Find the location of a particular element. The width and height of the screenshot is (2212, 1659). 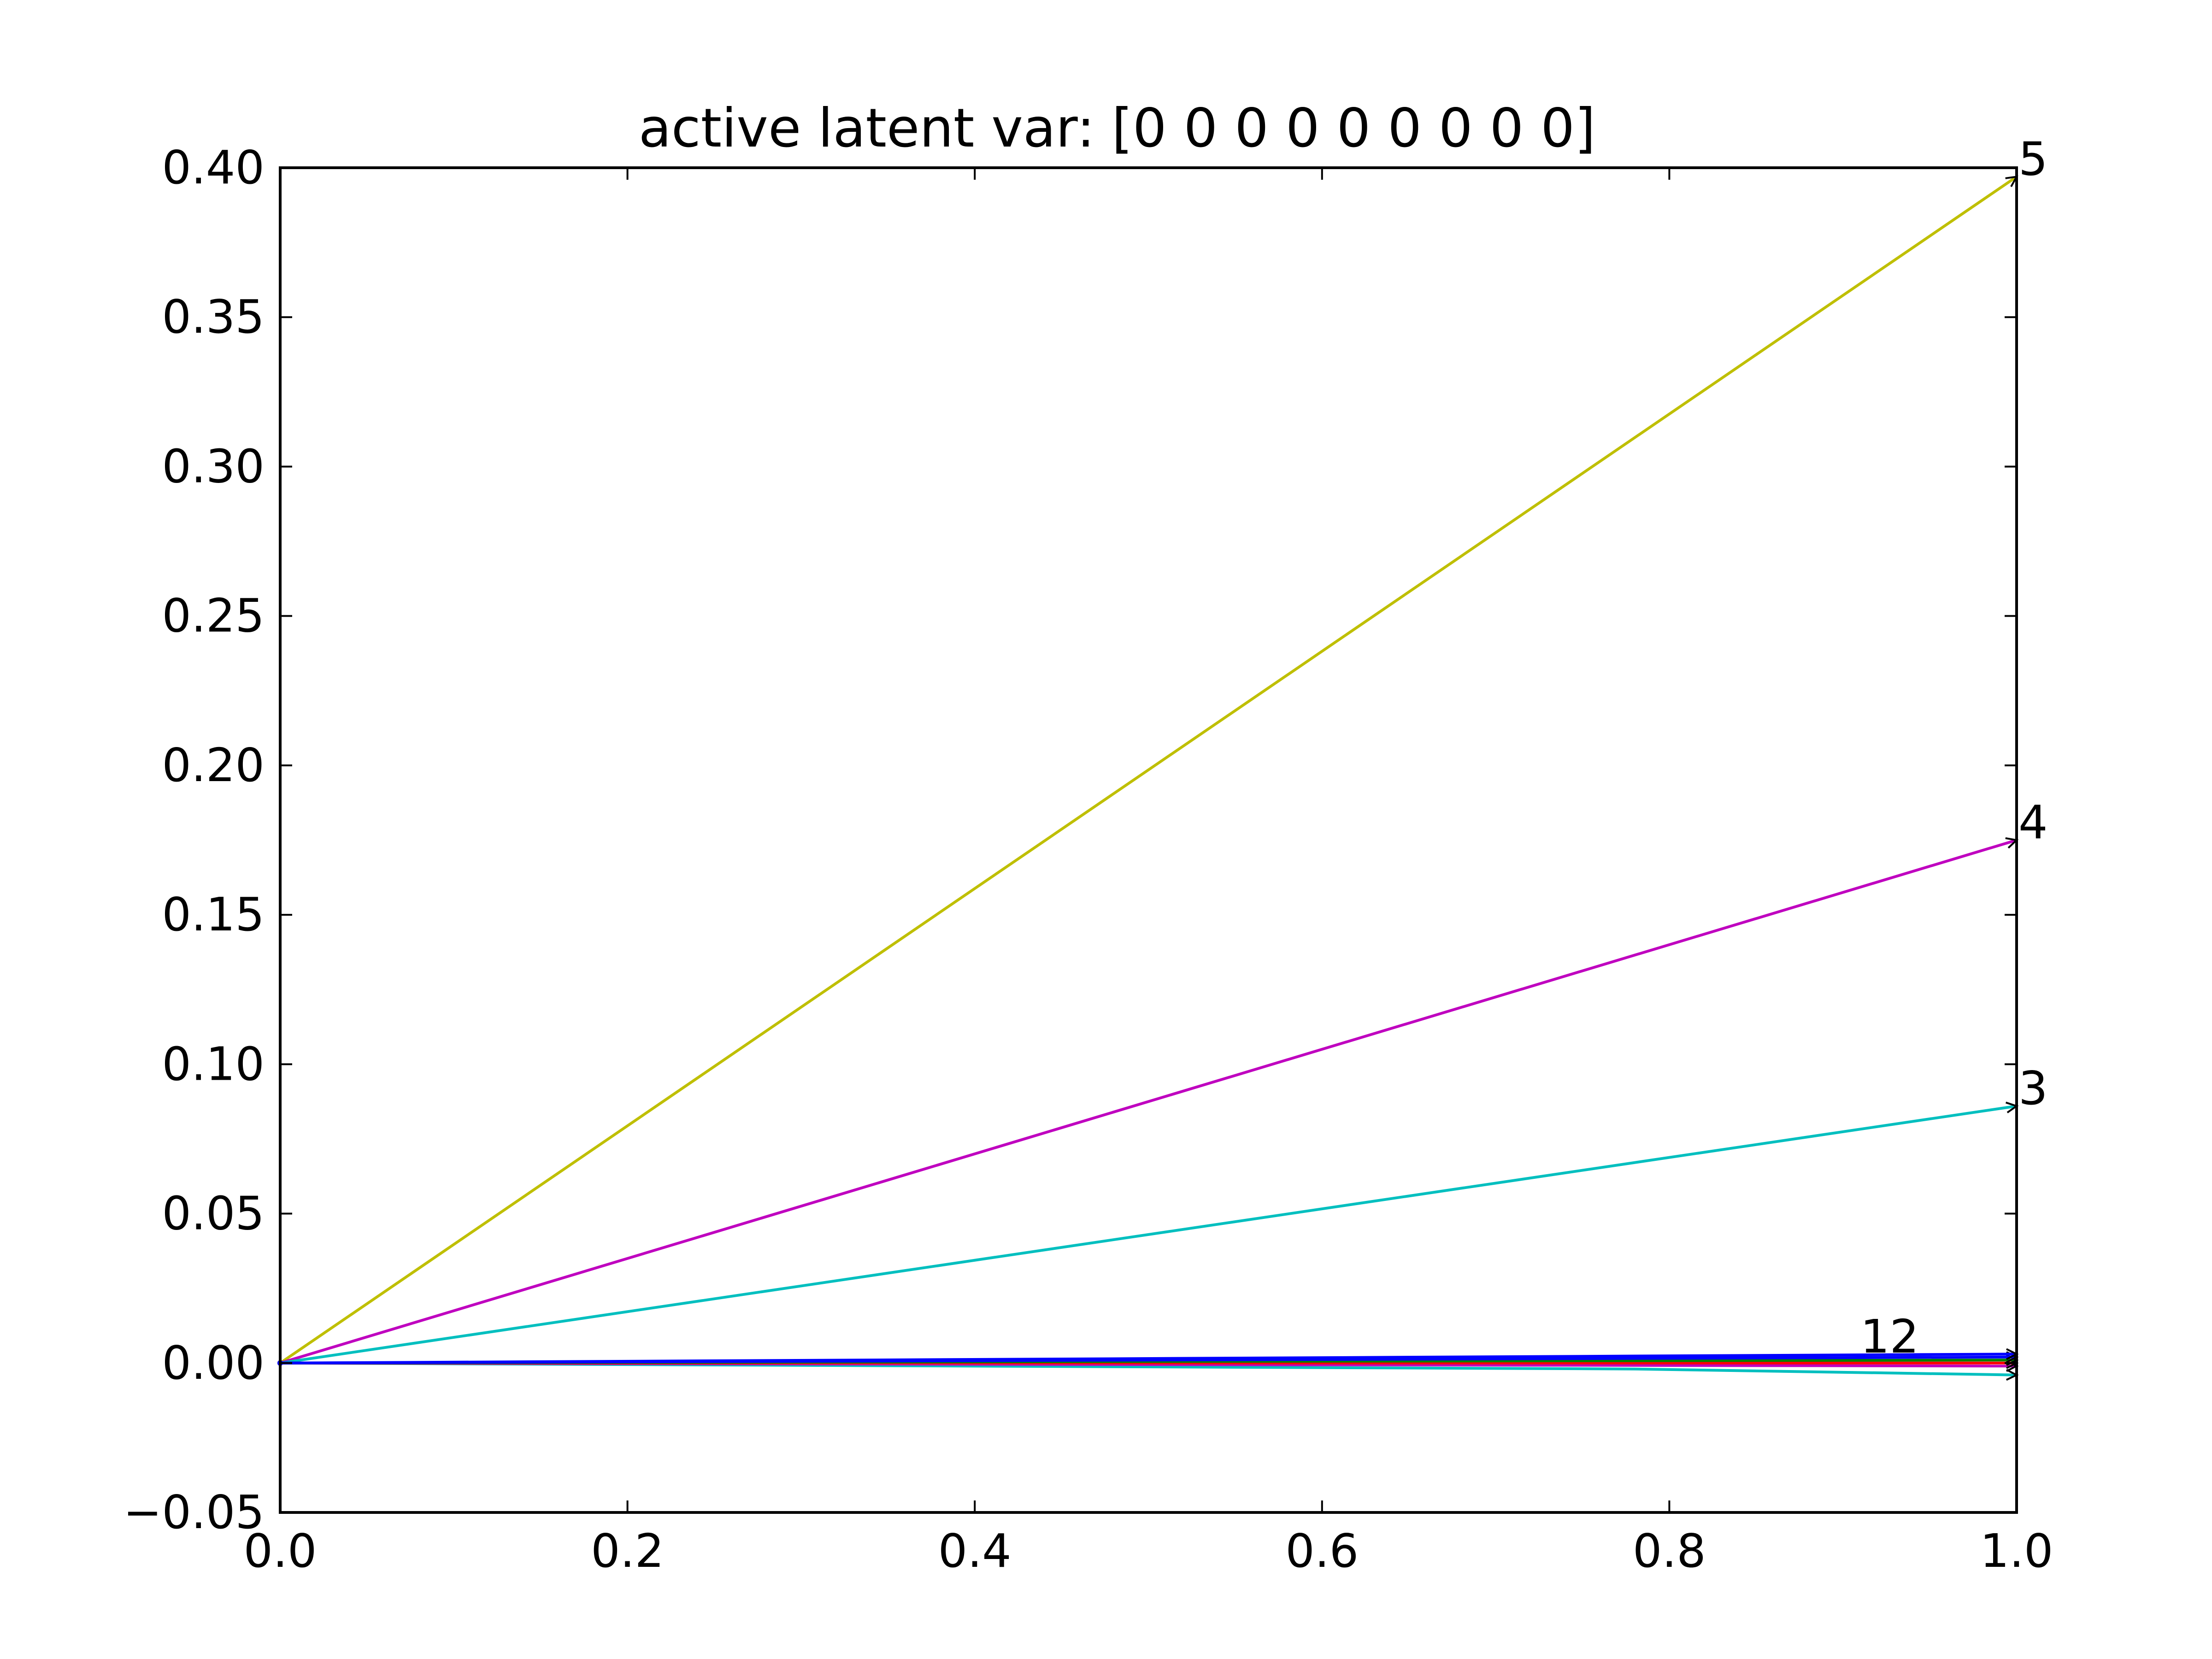

x-tick-label: 0.4 is located at coordinates (975, 1551).